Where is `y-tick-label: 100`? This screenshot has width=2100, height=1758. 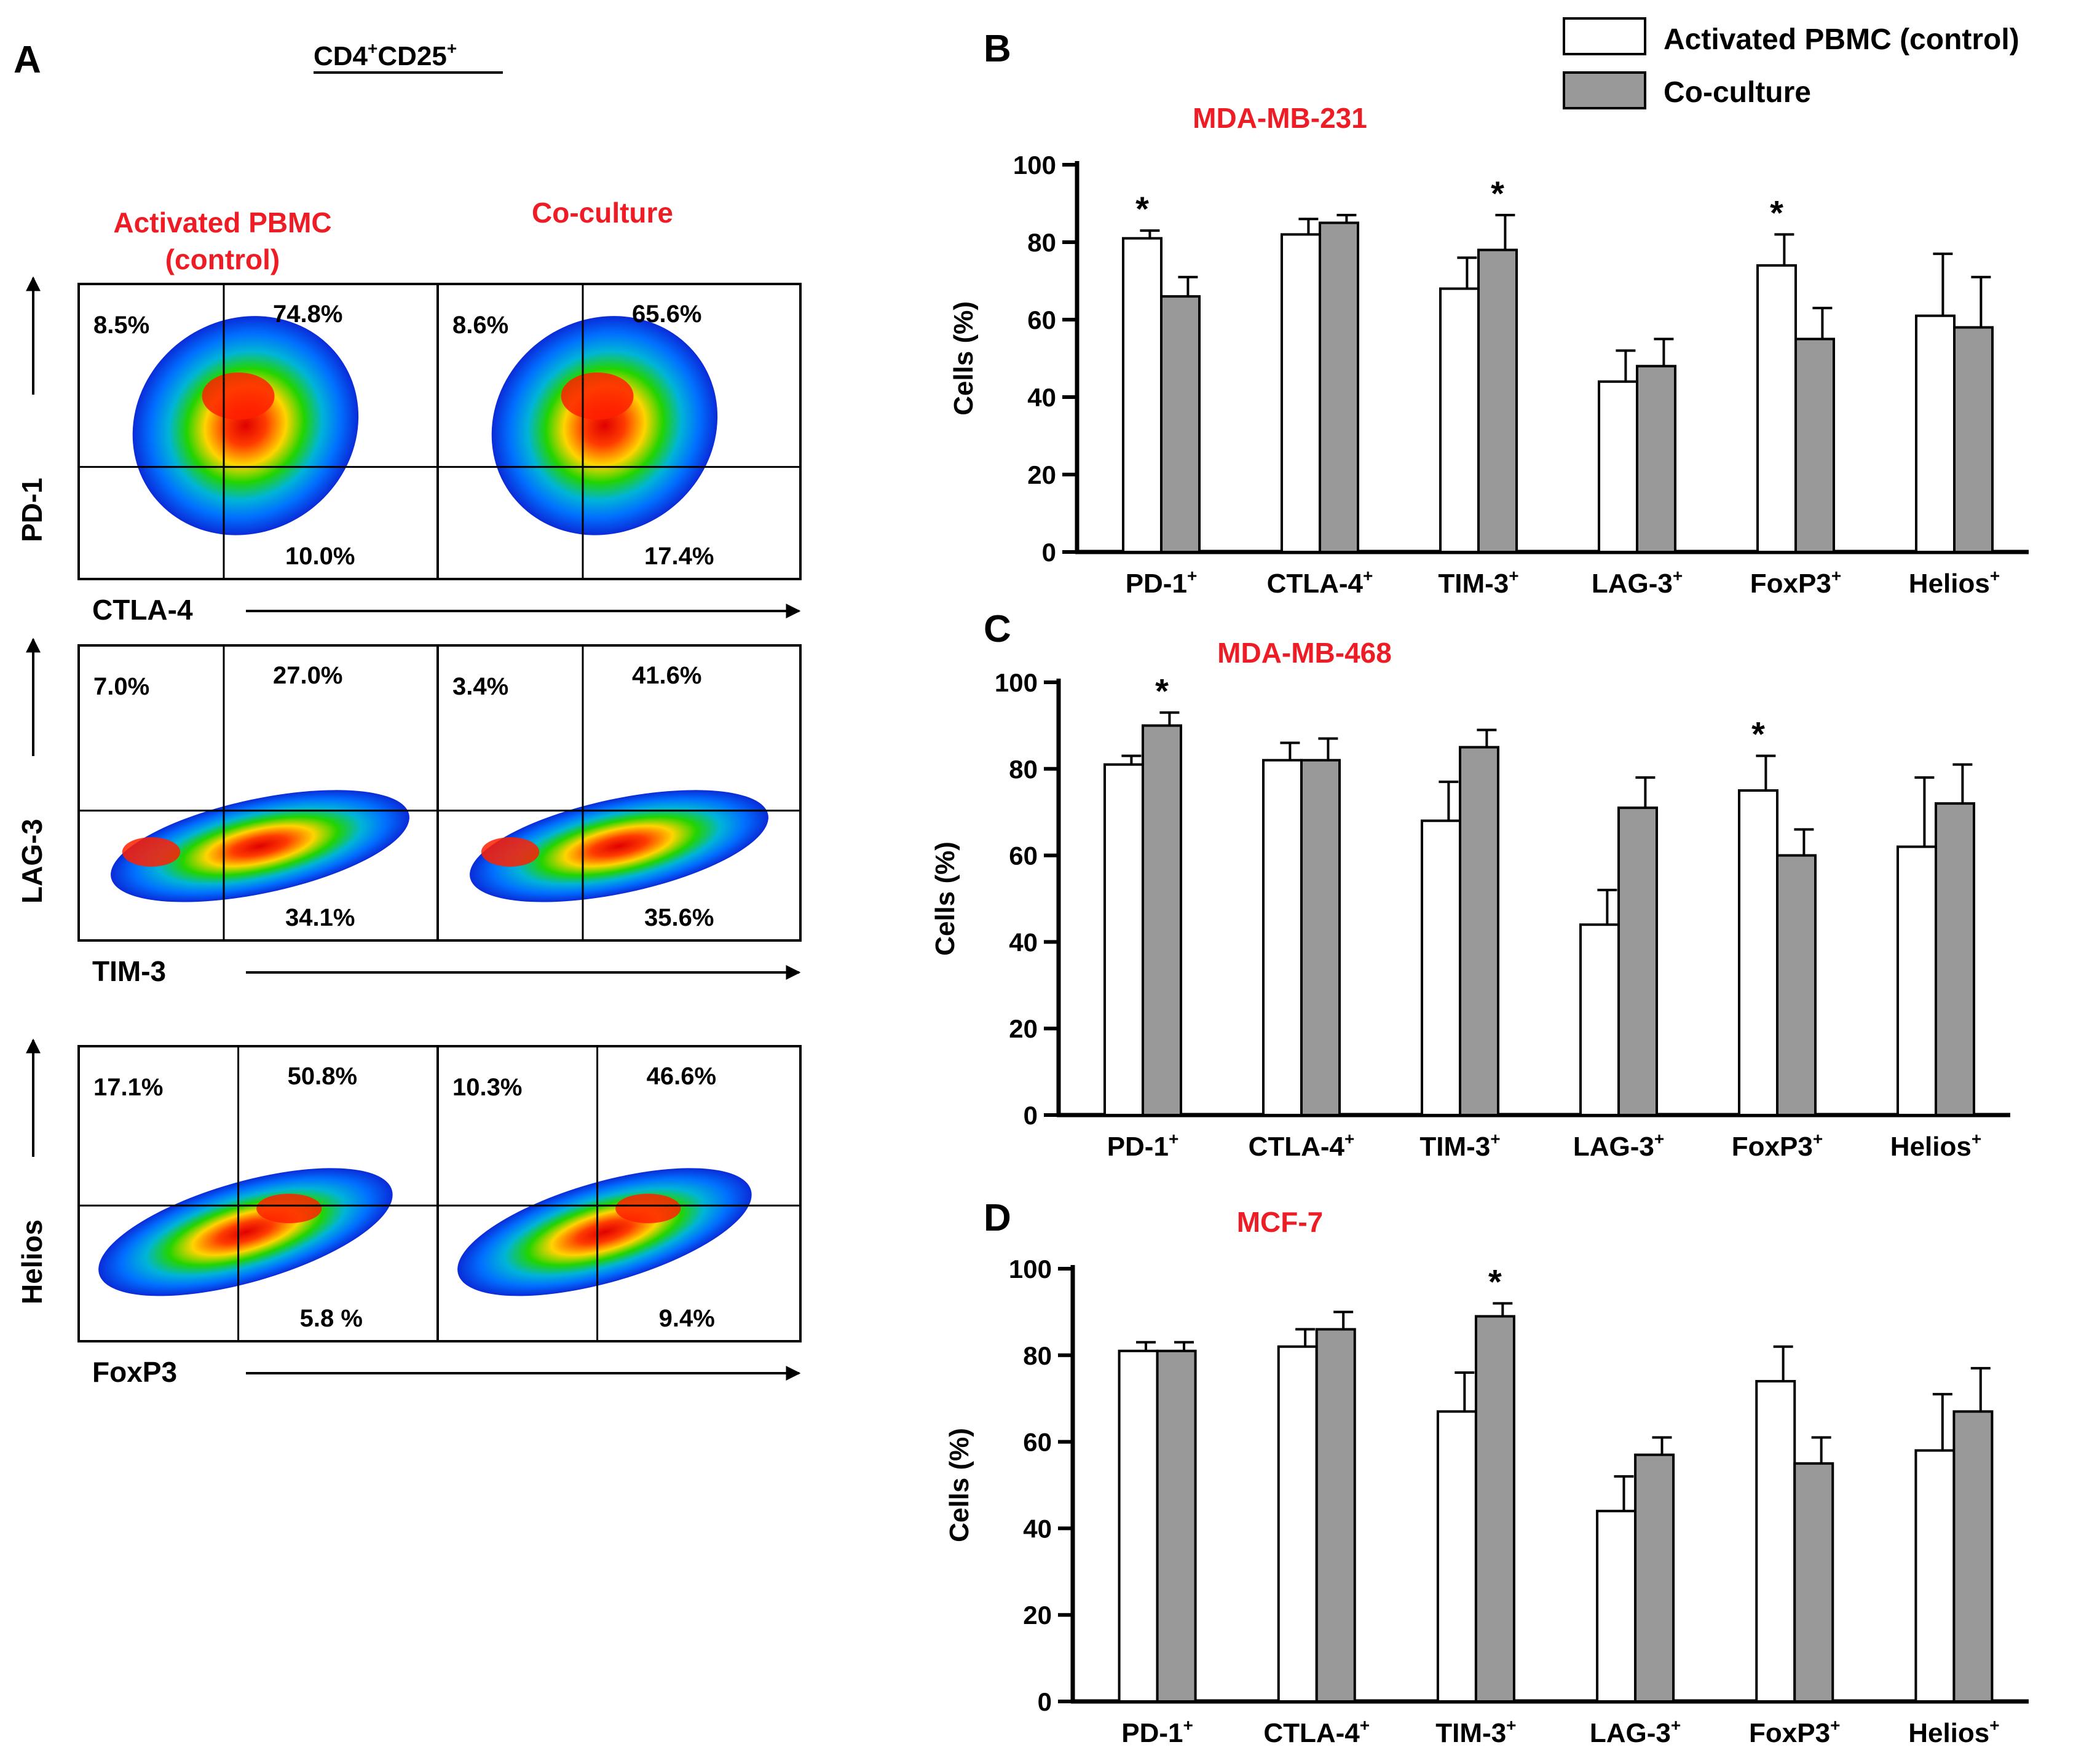
y-tick-label: 100 is located at coordinates (1034, 165).